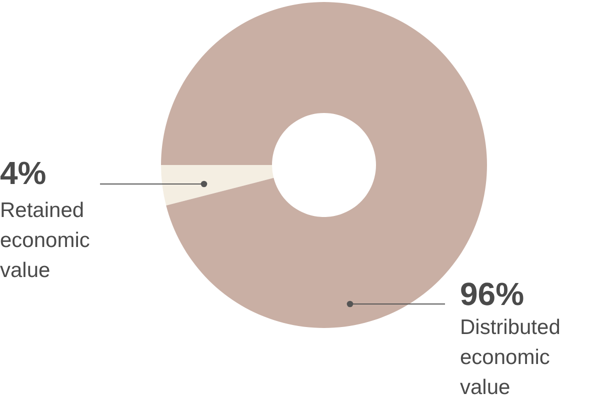 This screenshot has width=604, height=404. I want to click on donut-slice, so click(217, 185).